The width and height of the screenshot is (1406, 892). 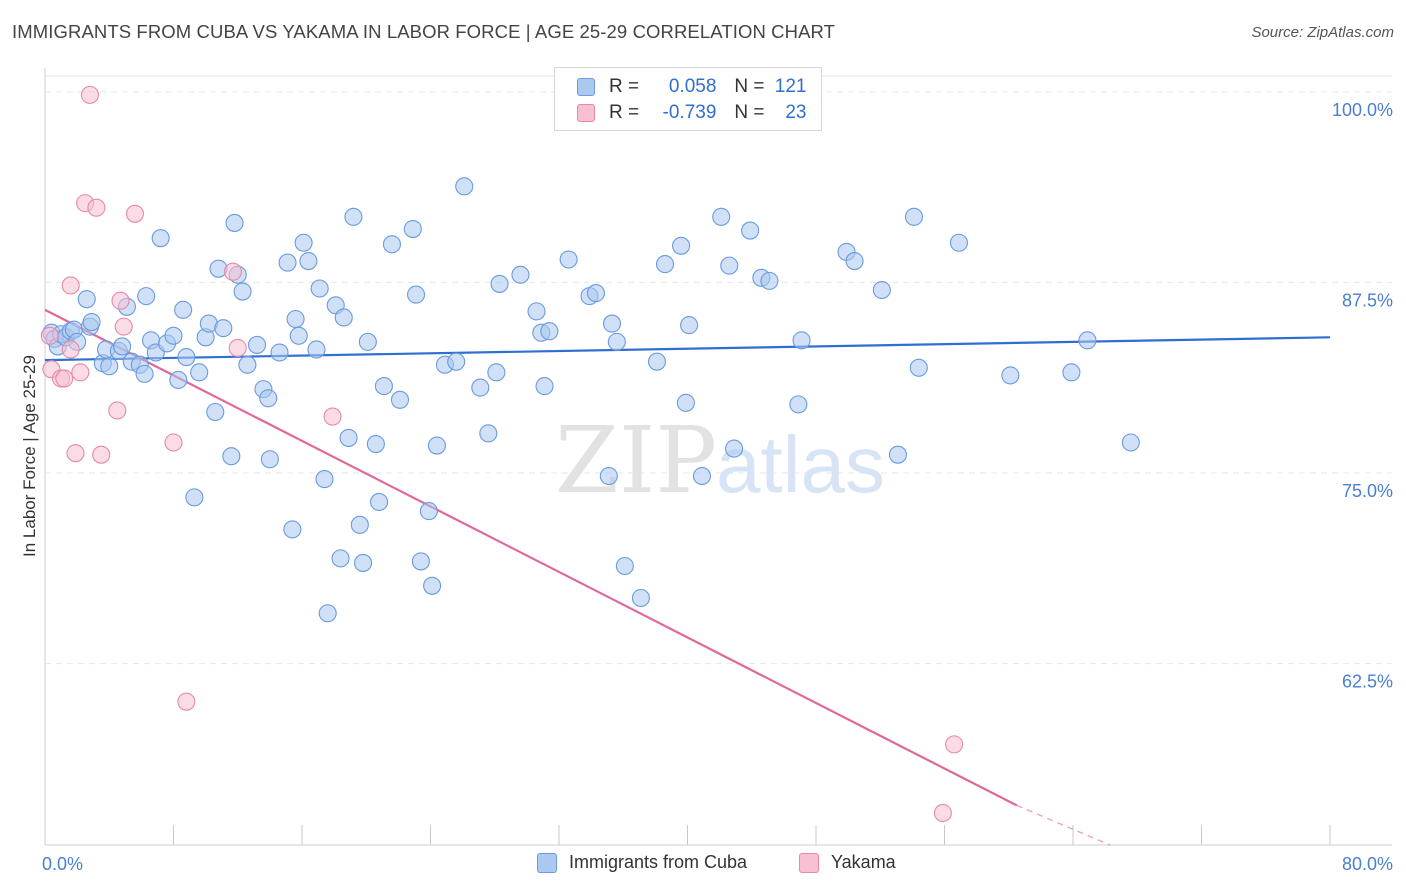 What do you see at coordinates (800, 464) in the screenshot?
I see `watermark-atlas: atlas` at bounding box center [800, 464].